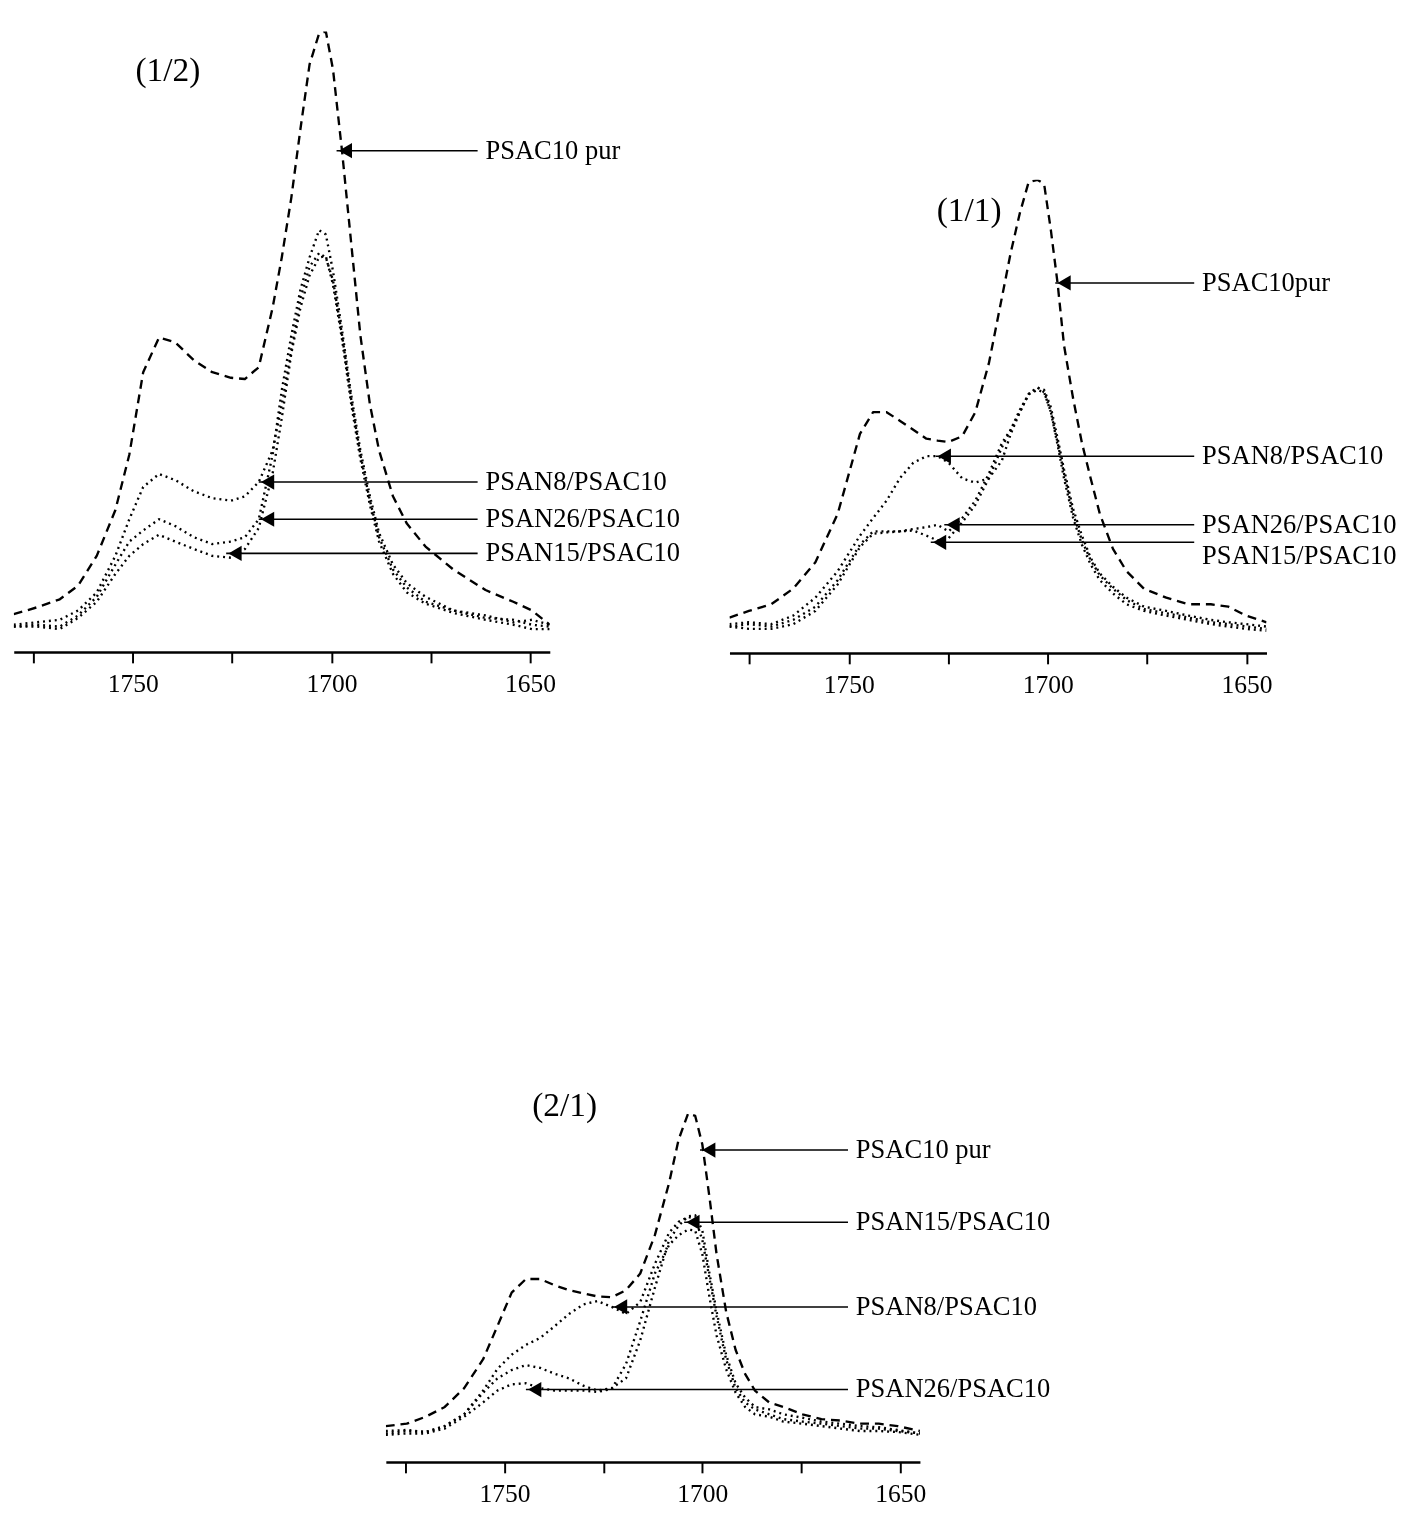 This screenshot has height=1530, width=1402. What do you see at coordinates (1266, 281) in the screenshot?
I see `annotation: PSAC10pur` at bounding box center [1266, 281].